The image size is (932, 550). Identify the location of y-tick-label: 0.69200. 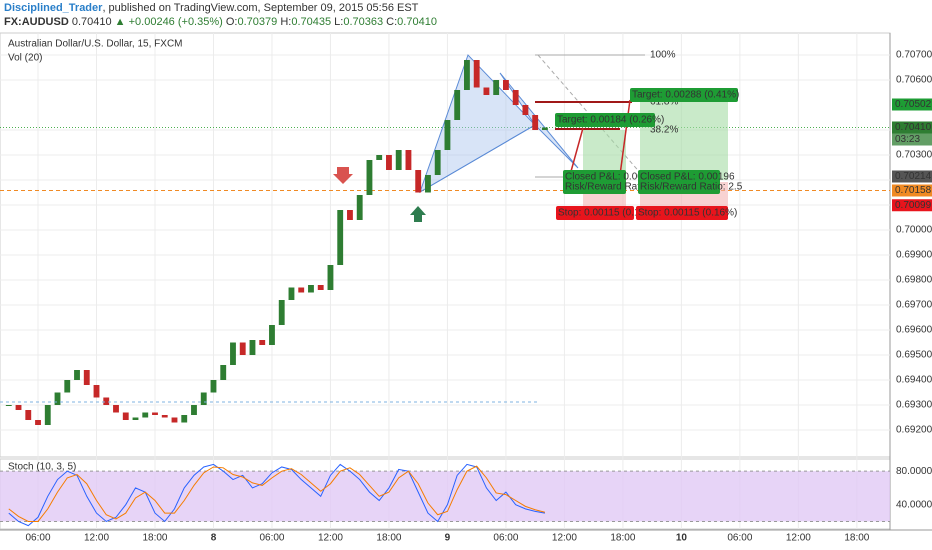
(914, 430).